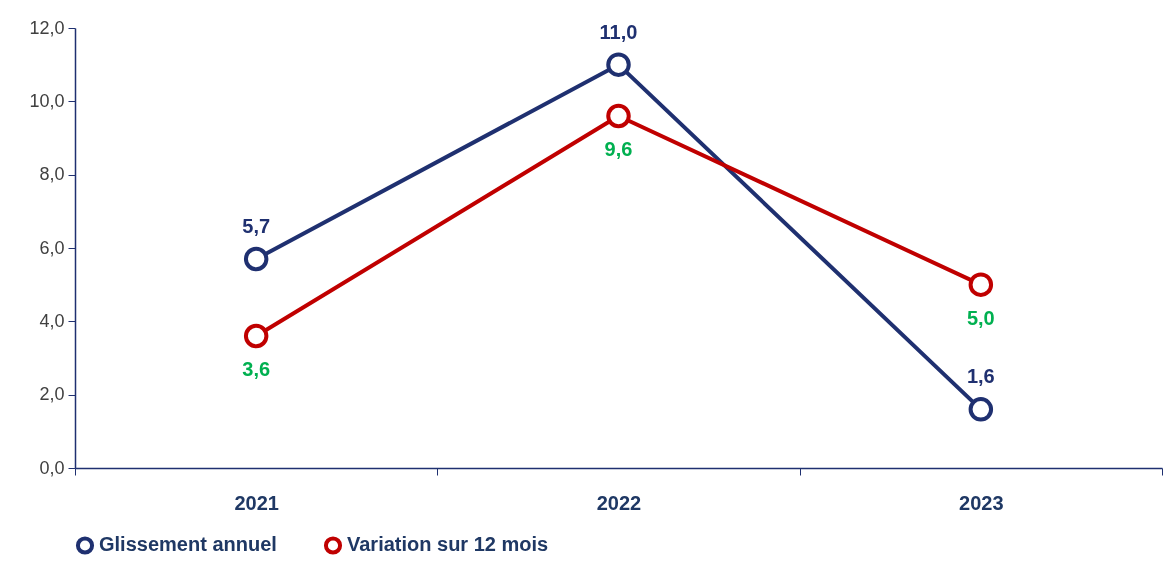 The image size is (1165, 576). I want to click on x-tick-label: 2023, so click(981, 502).